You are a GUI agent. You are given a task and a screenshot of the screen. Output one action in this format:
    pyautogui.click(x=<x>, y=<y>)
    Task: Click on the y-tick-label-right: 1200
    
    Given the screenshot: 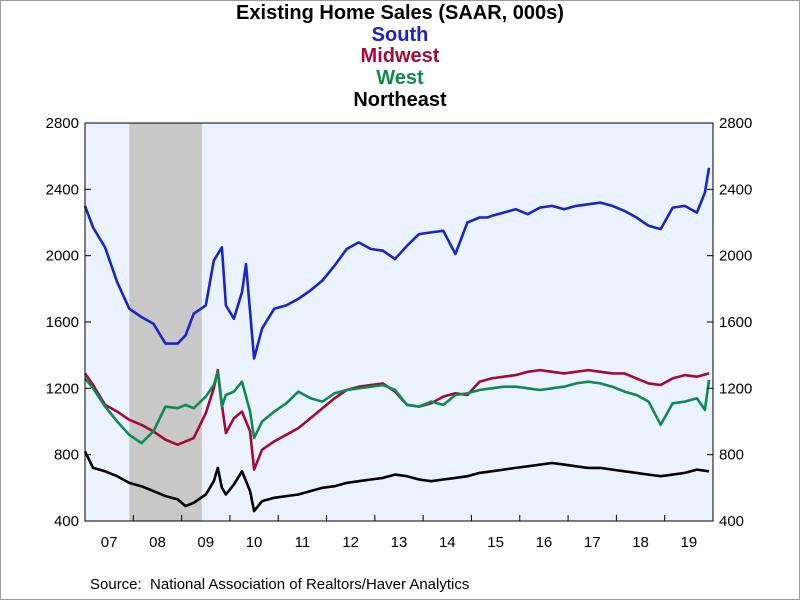 What is the action you would take?
    pyautogui.click(x=735, y=388)
    